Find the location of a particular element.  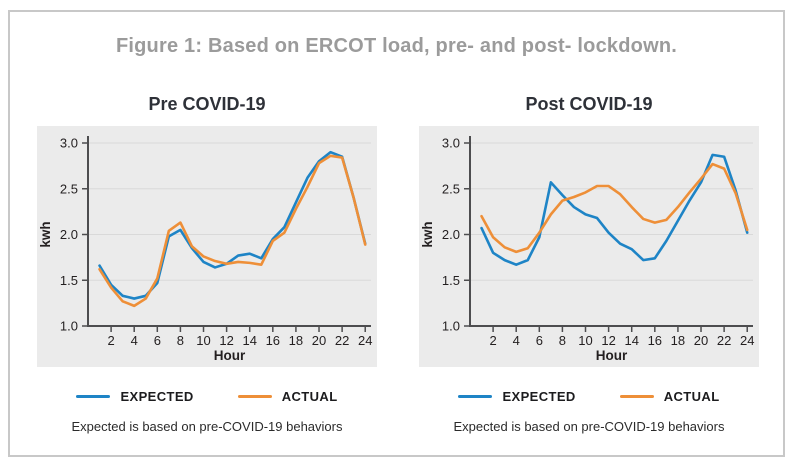

chart-title-pre: Pre COVID-19 is located at coordinates (207, 104).